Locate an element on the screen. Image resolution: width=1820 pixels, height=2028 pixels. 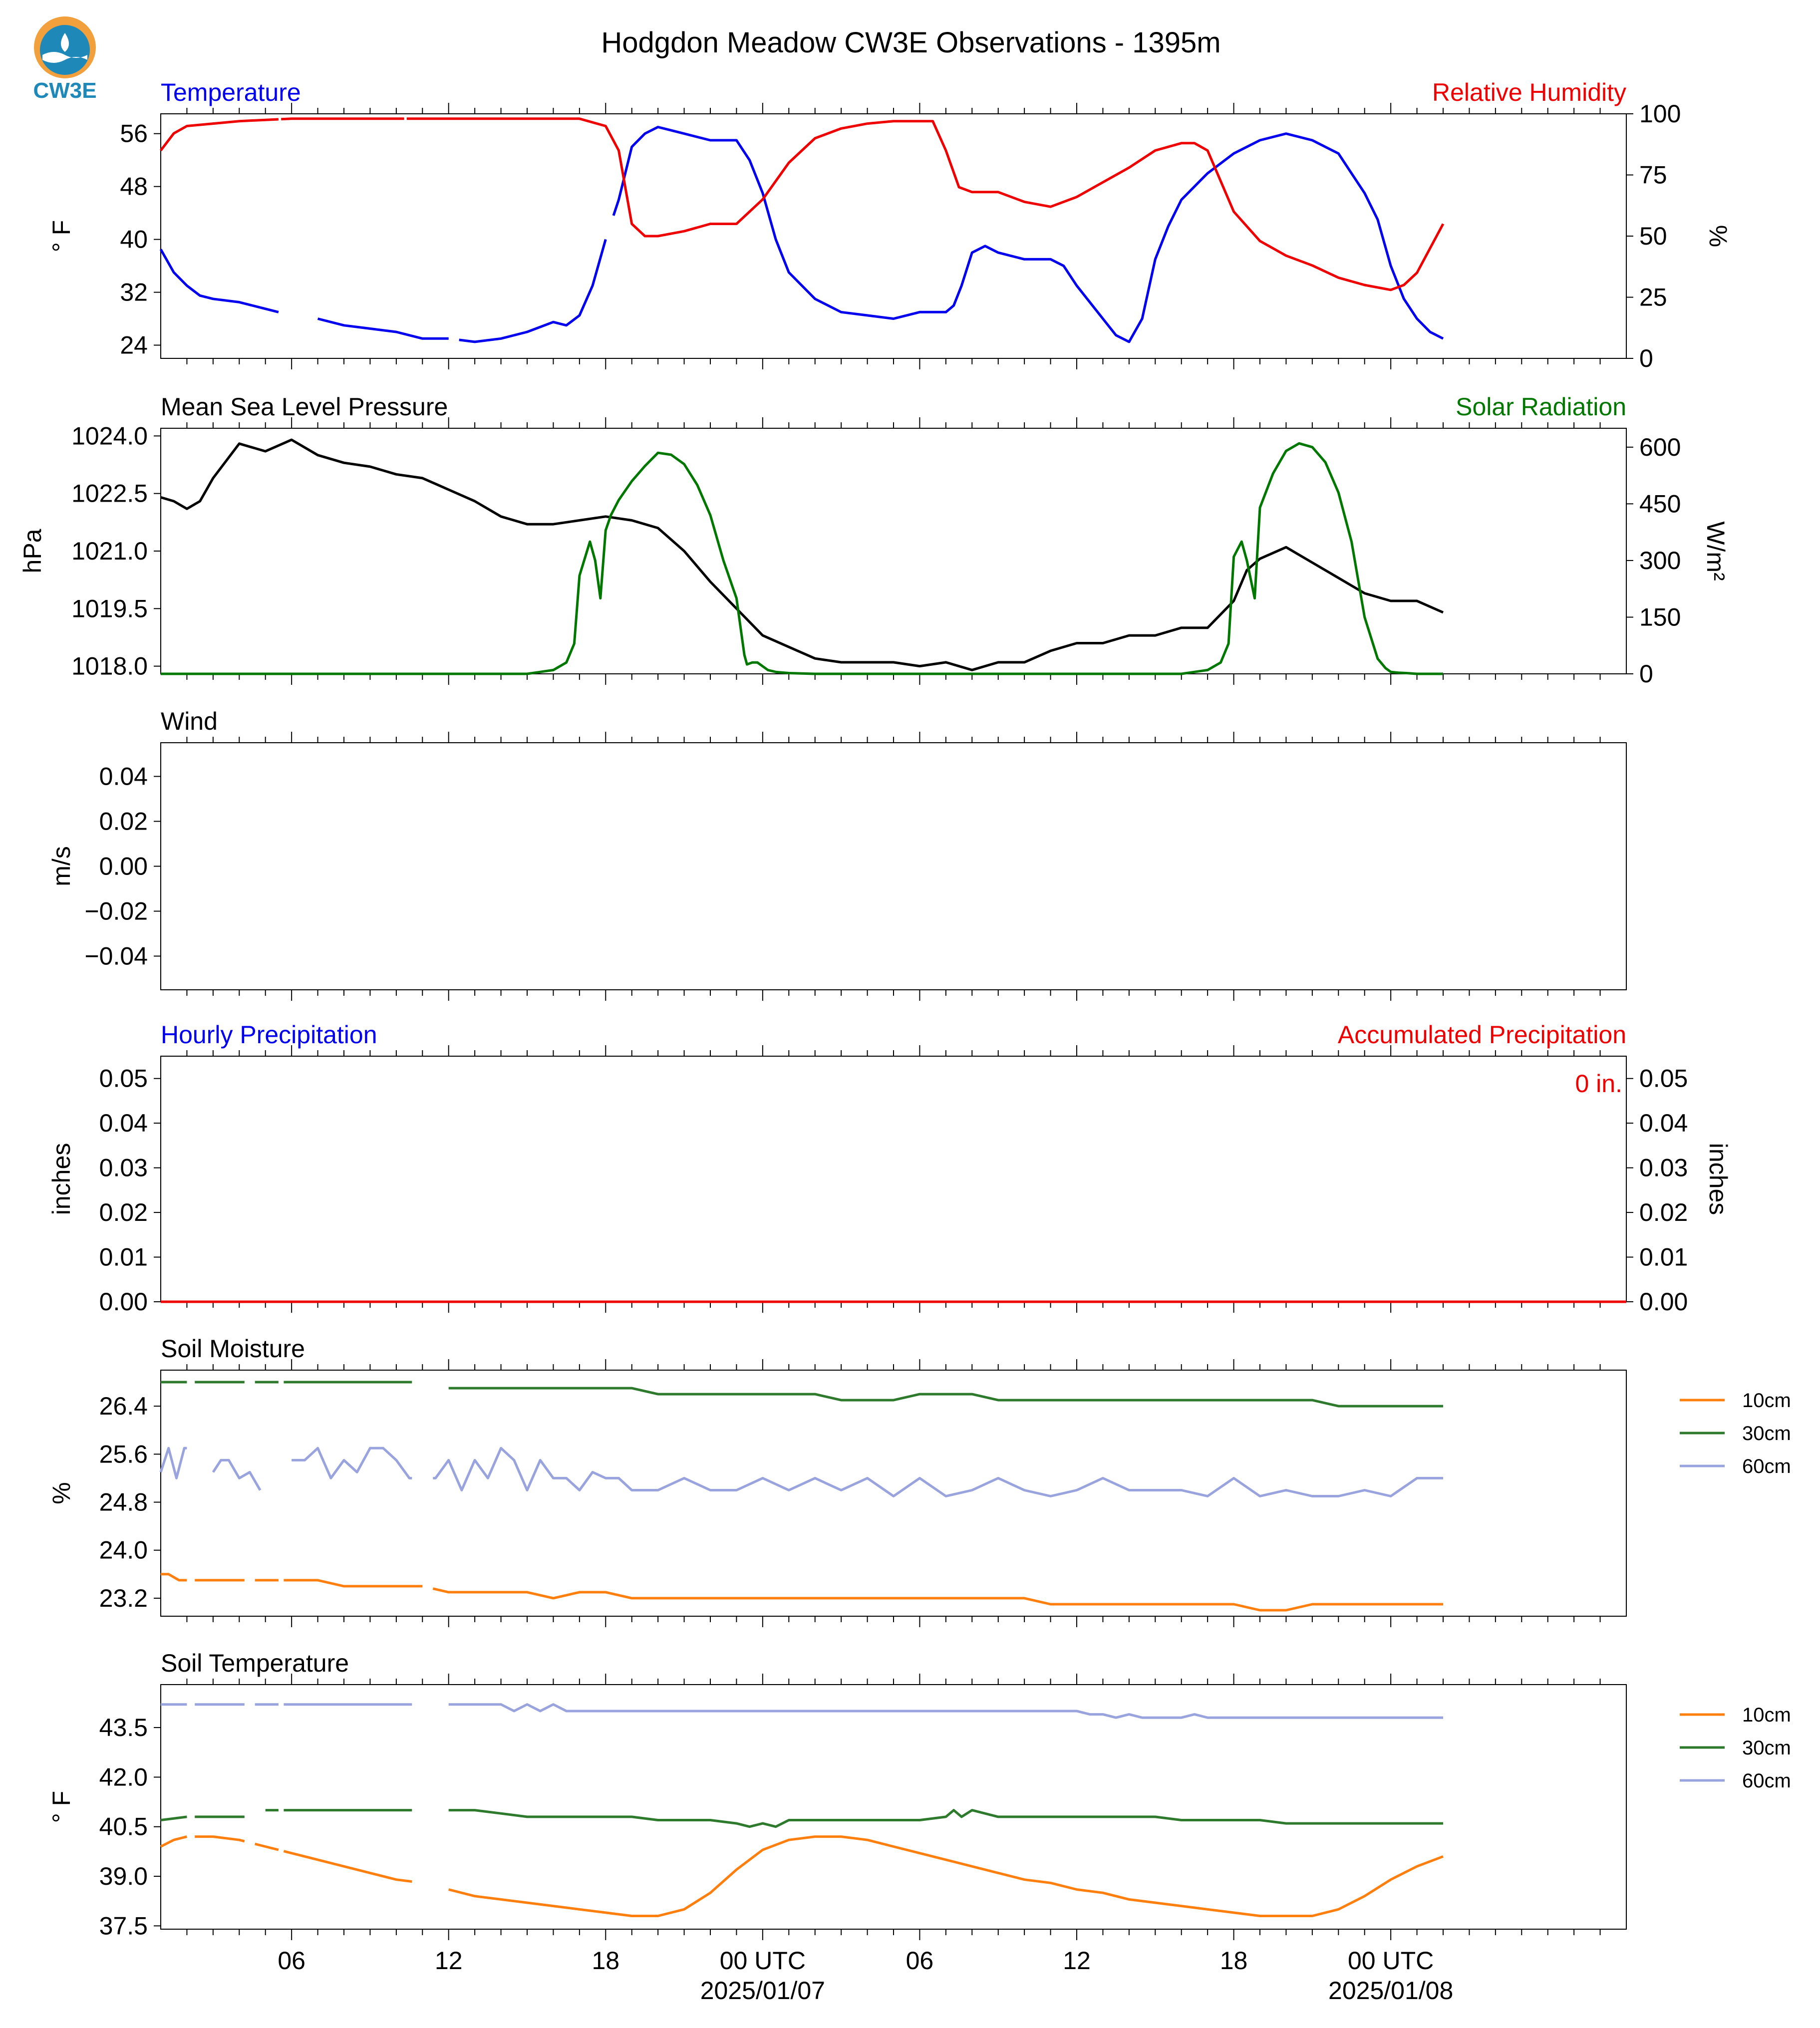
y-tick-label-left: 24 is located at coordinates (134, 345).